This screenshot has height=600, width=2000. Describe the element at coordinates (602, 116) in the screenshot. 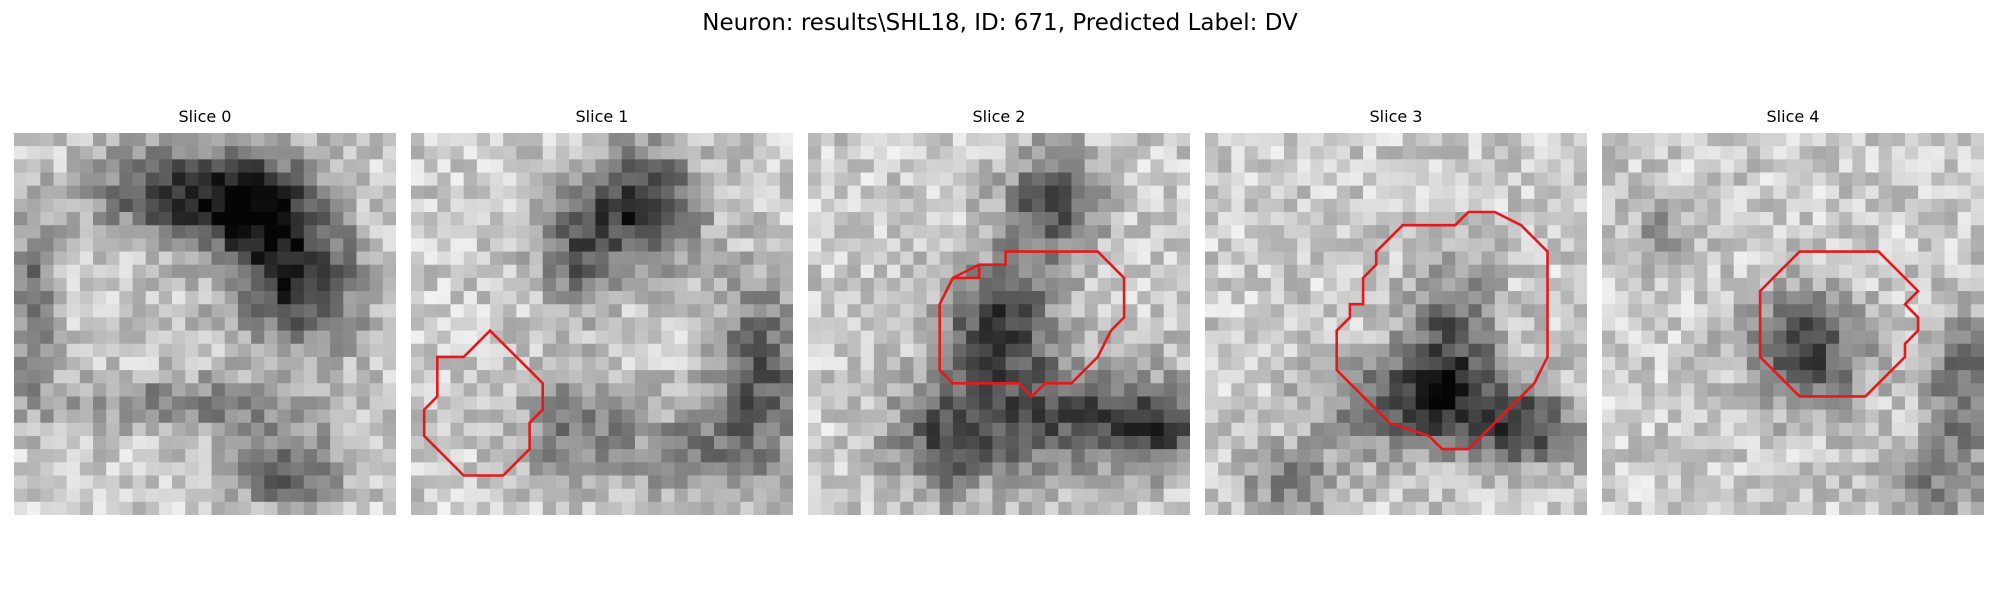

I see `slice-title: Slice 1` at that location.